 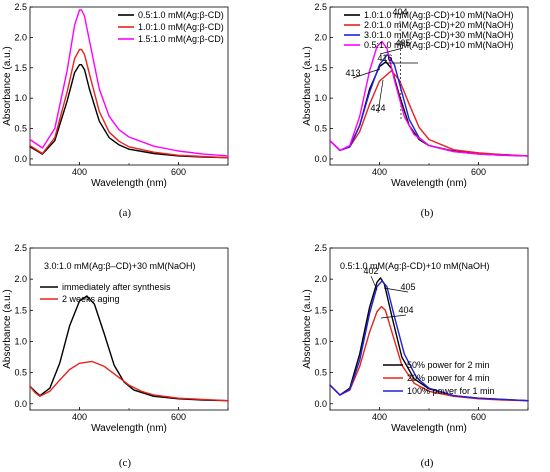 I want to click on legend-entry: 20% power for 4 min, so click(x=448, y=378).